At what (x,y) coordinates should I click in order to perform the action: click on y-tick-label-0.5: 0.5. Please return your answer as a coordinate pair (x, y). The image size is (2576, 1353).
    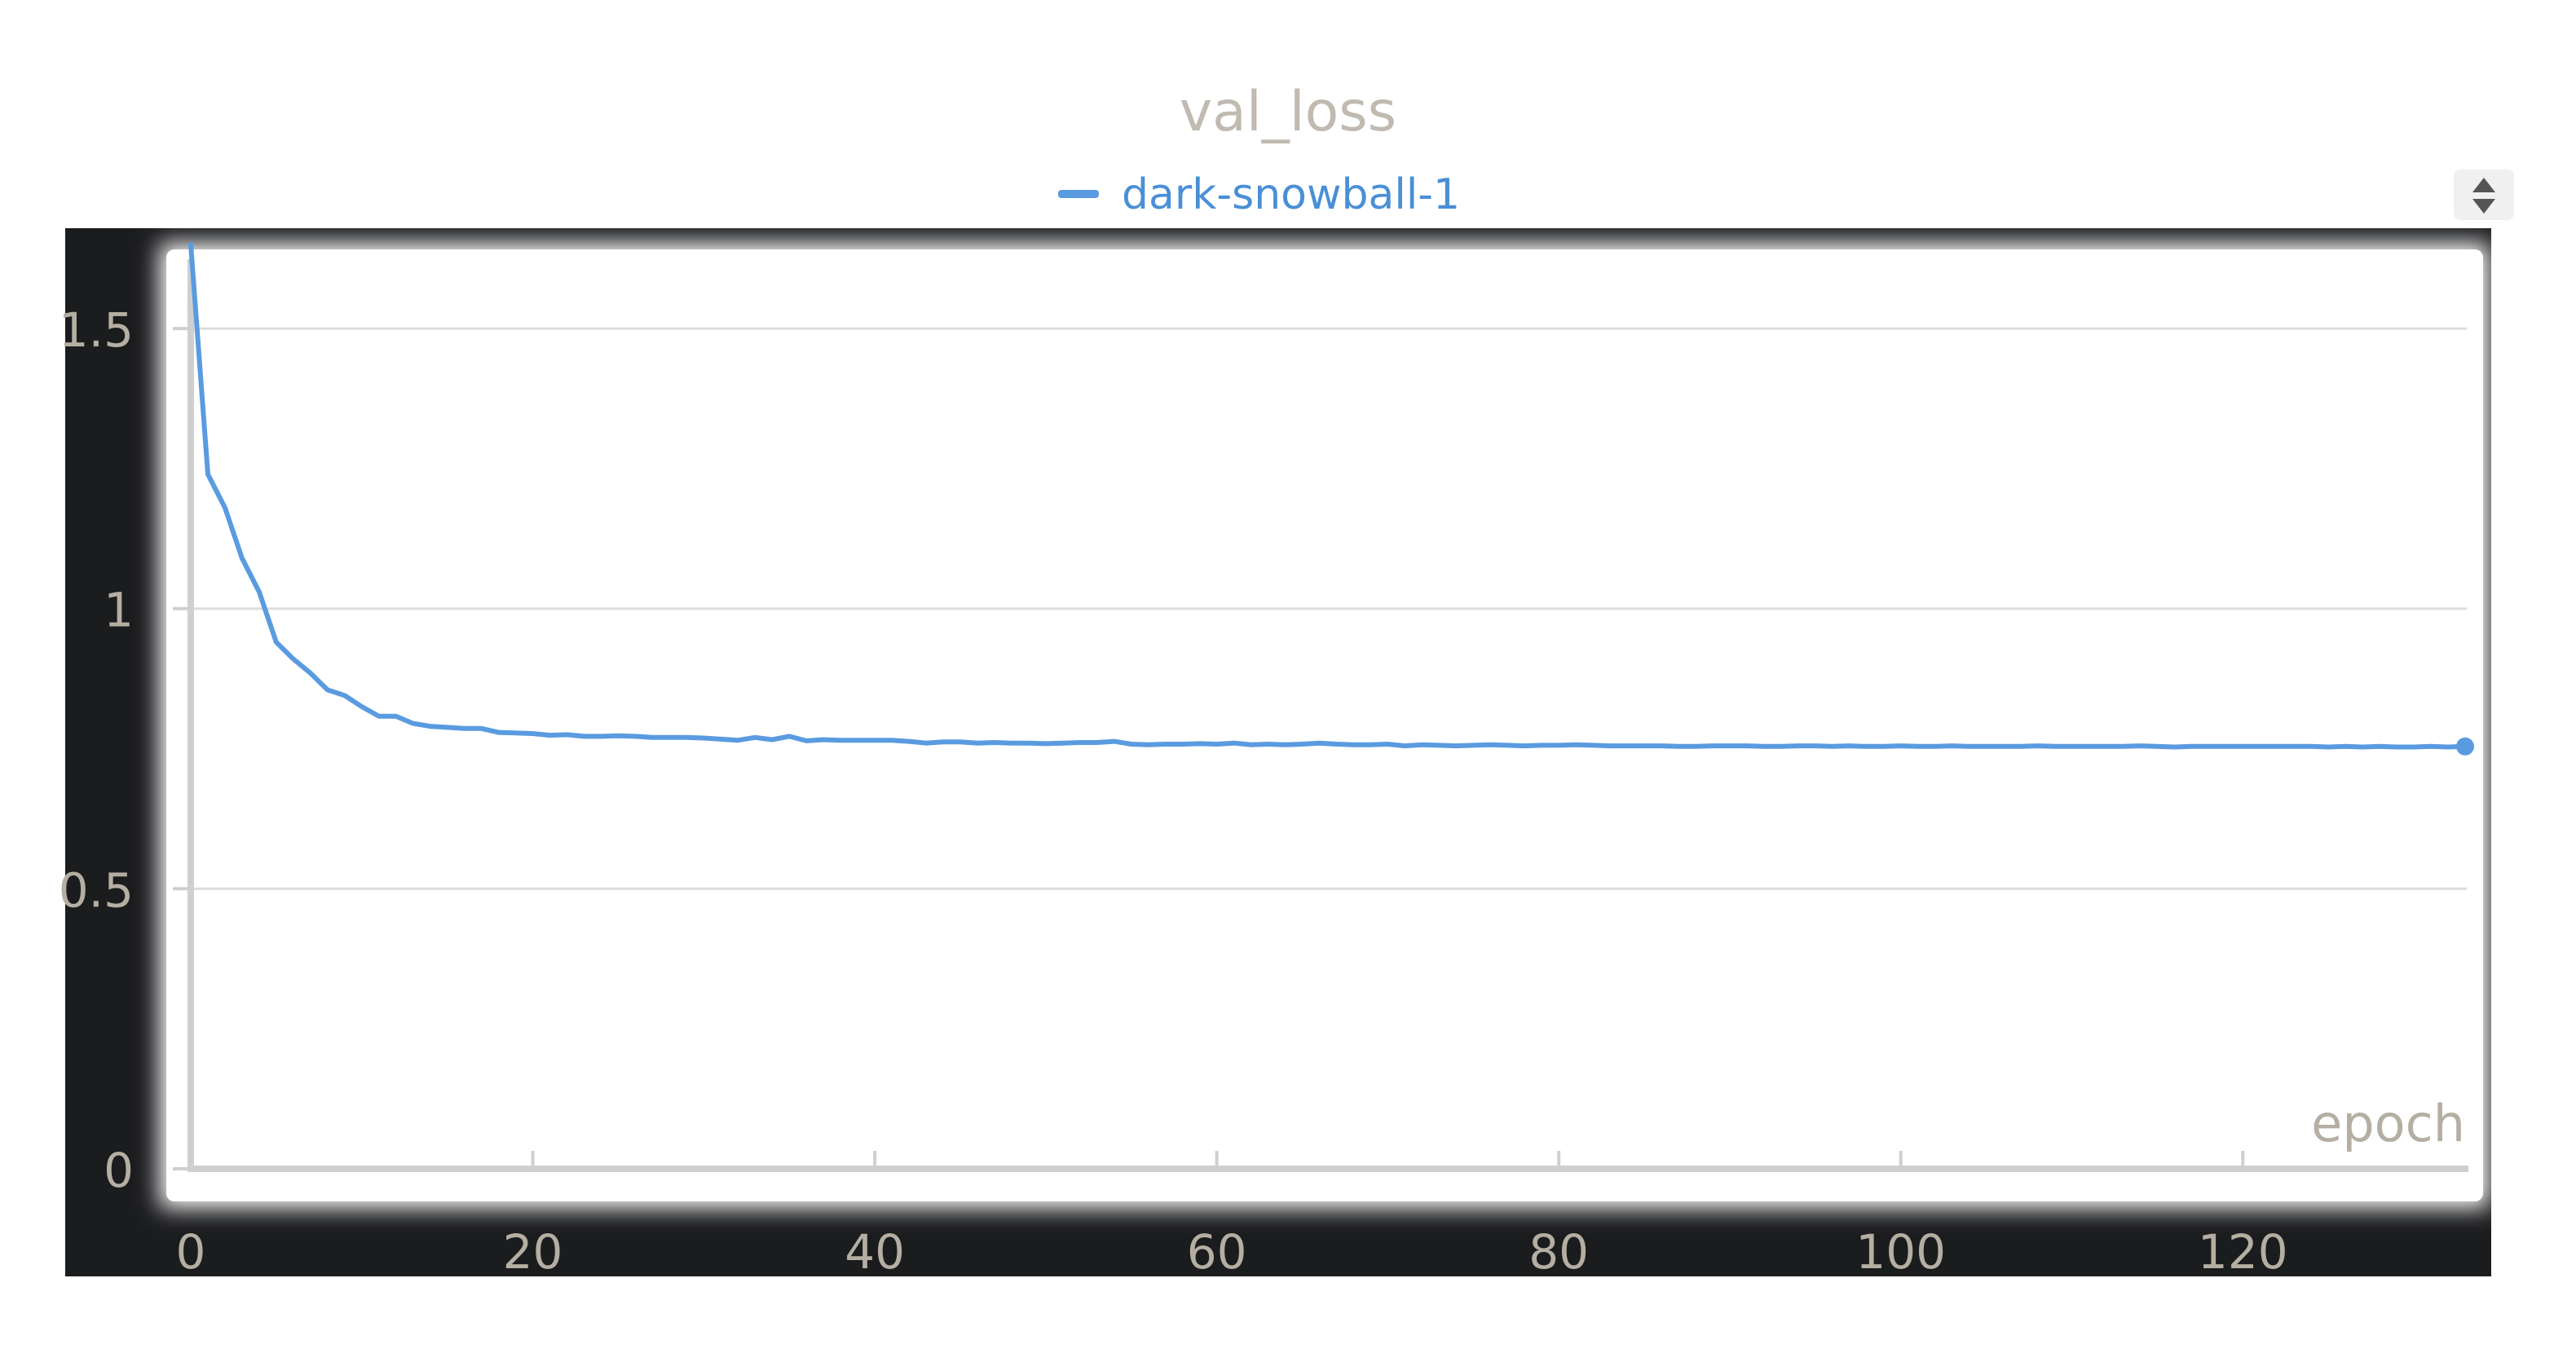
    Looking at the image, I should click on (96, 890).